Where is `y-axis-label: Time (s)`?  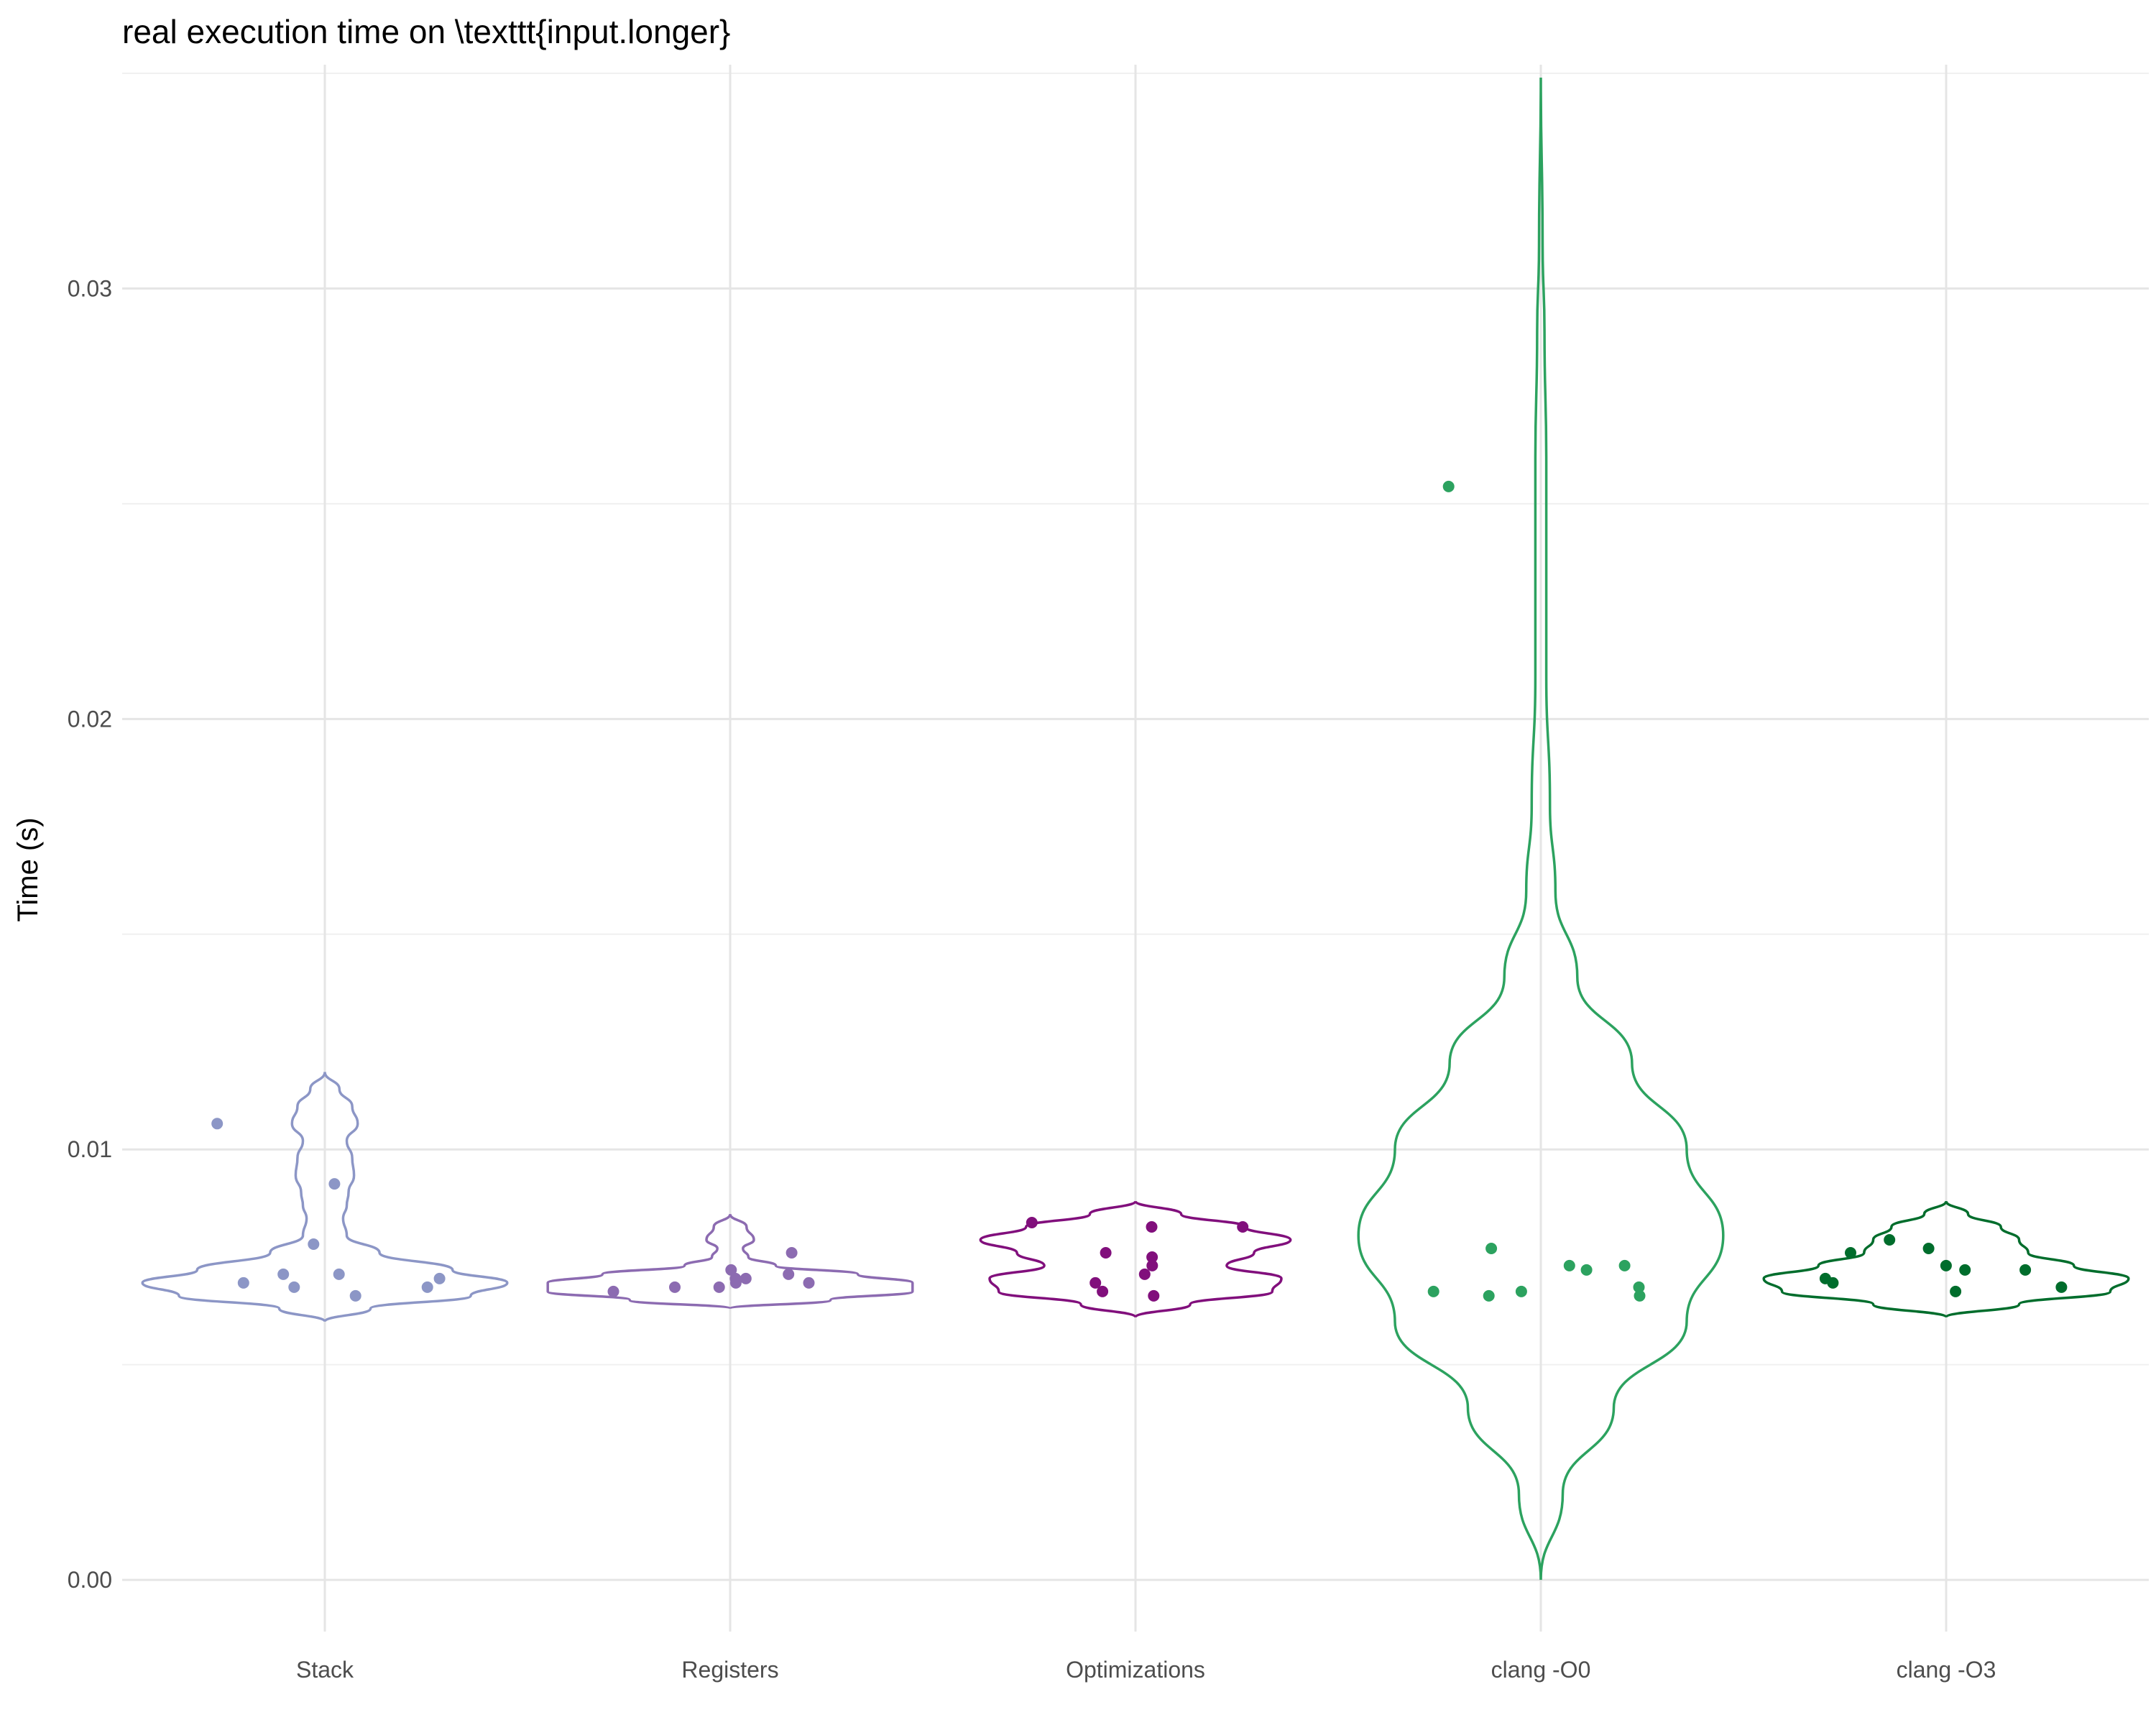
y-axis-label: Time (s) is located at coordinates (28, 869).